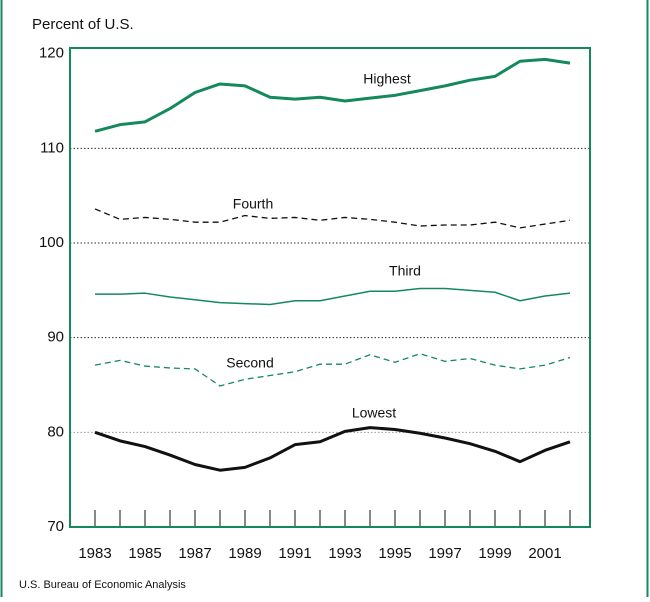 This screenshot has height=602, width=650. I want to click on y-axis-label: Percent of U.S., so click(83, 24).